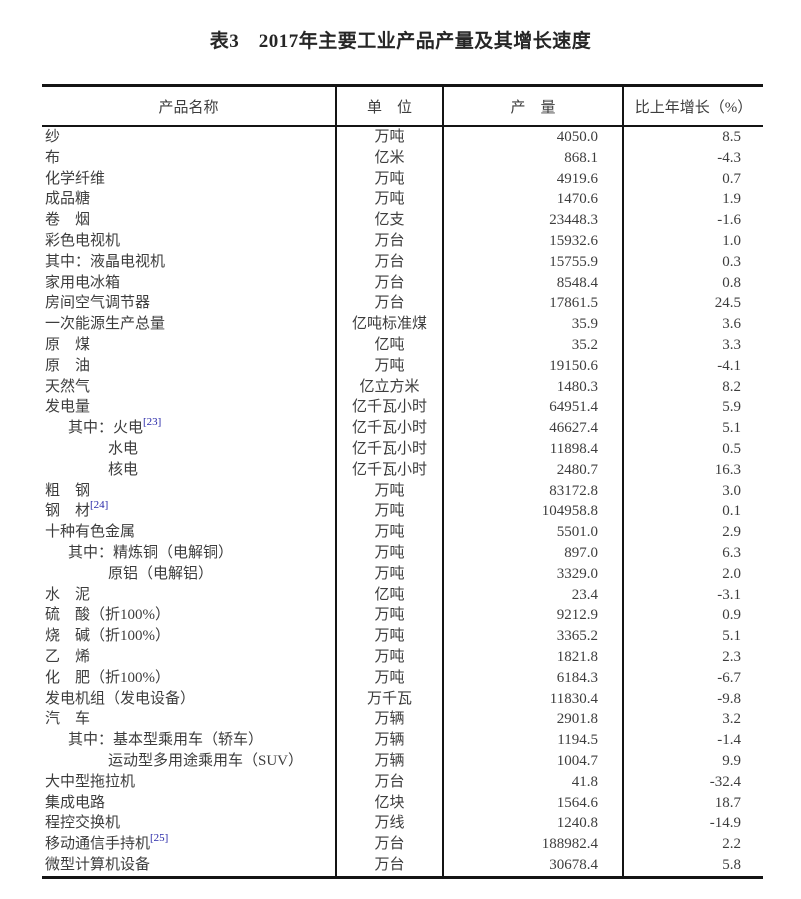 The height and width of the screenshot is (899, 801). I want to click on output-cell: 19150.6, so click(532, 366).